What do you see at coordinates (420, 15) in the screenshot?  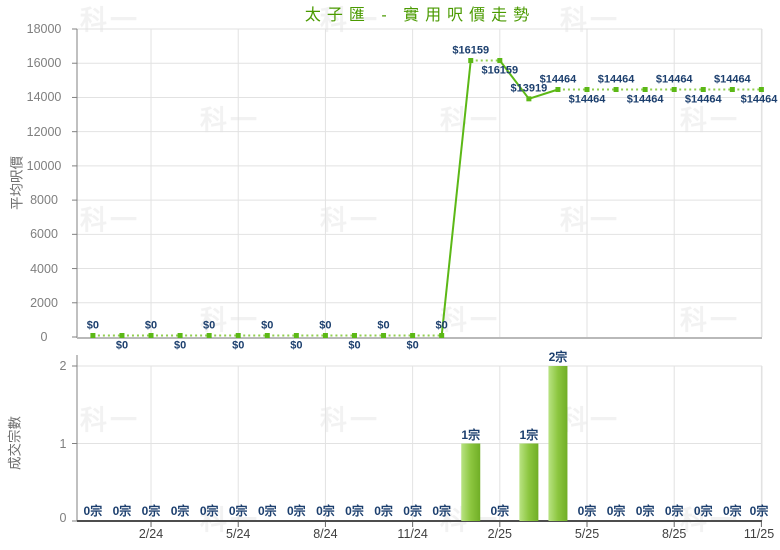 I see `chart-title: 太子匯 - 實用呎價走勢` at bounding box center [420, 15].